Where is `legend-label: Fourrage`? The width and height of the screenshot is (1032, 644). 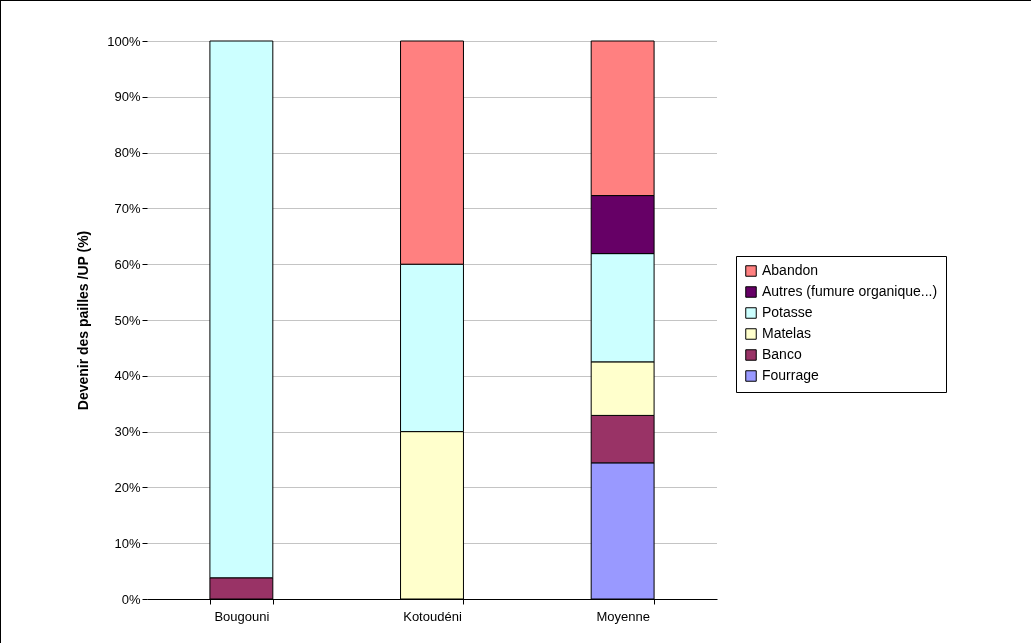 legend-label: Fourrage is located at coordinates (791, 375).